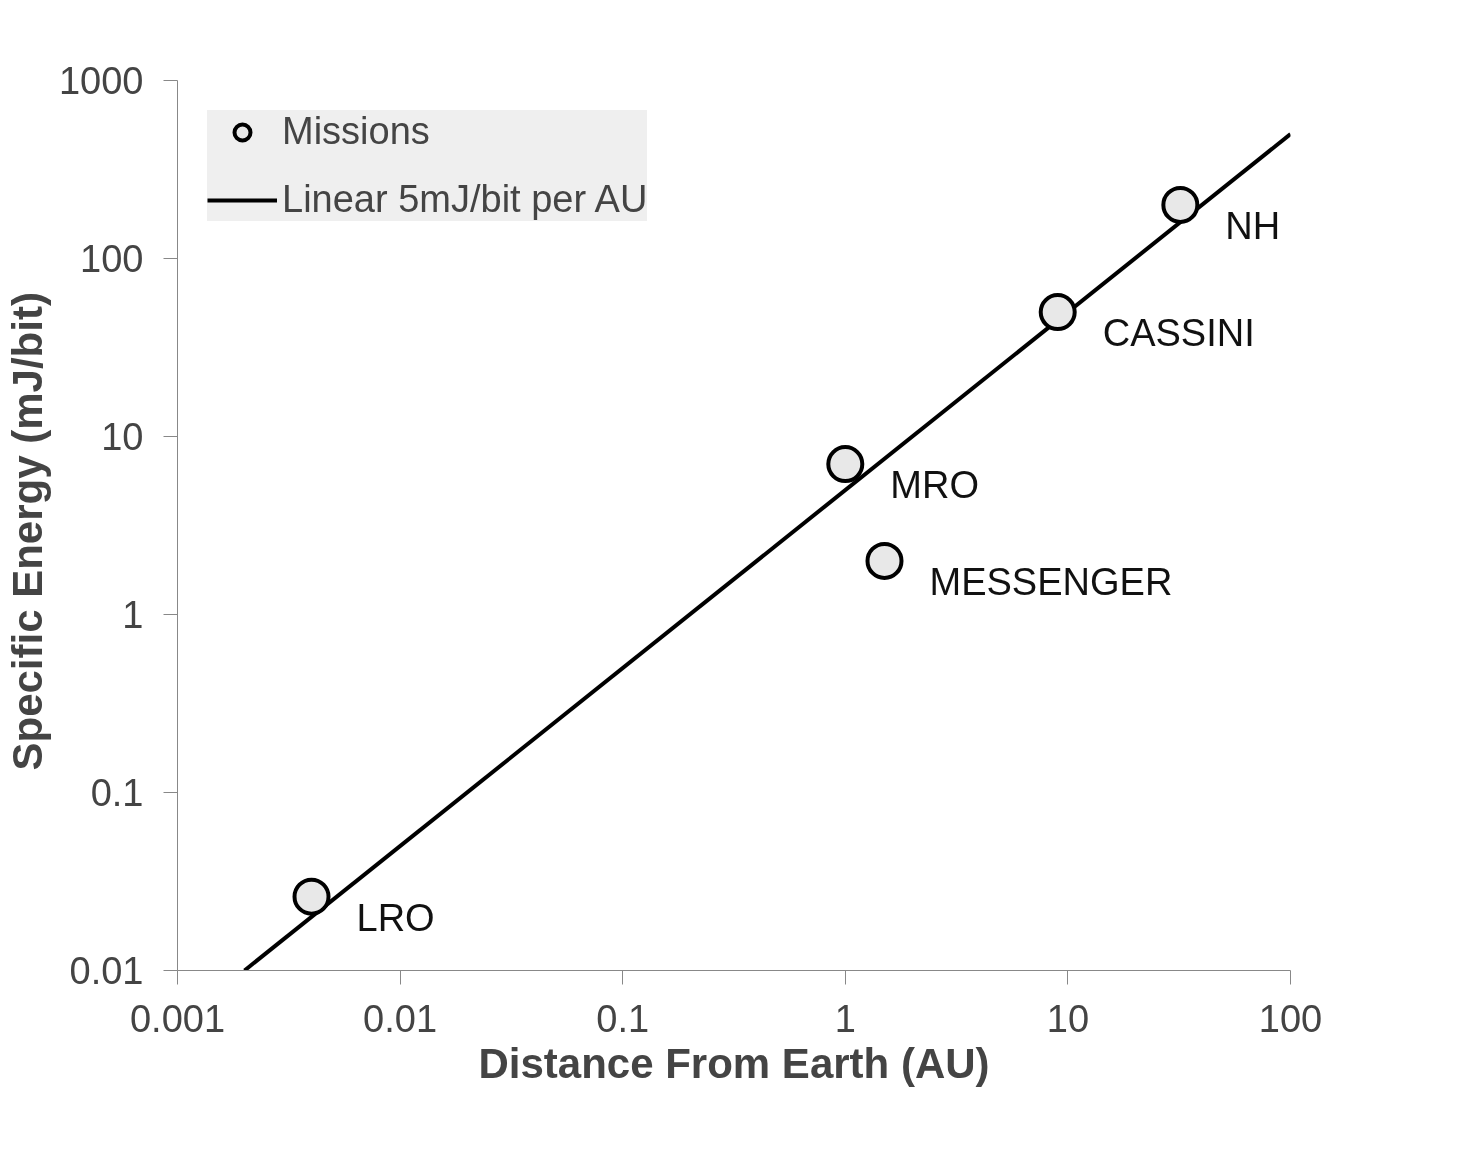  What do you see at coordinates (1290, 1018) in the screenshot?
I see `x-tick-label: 100` at bounding box center [1290, 1018].